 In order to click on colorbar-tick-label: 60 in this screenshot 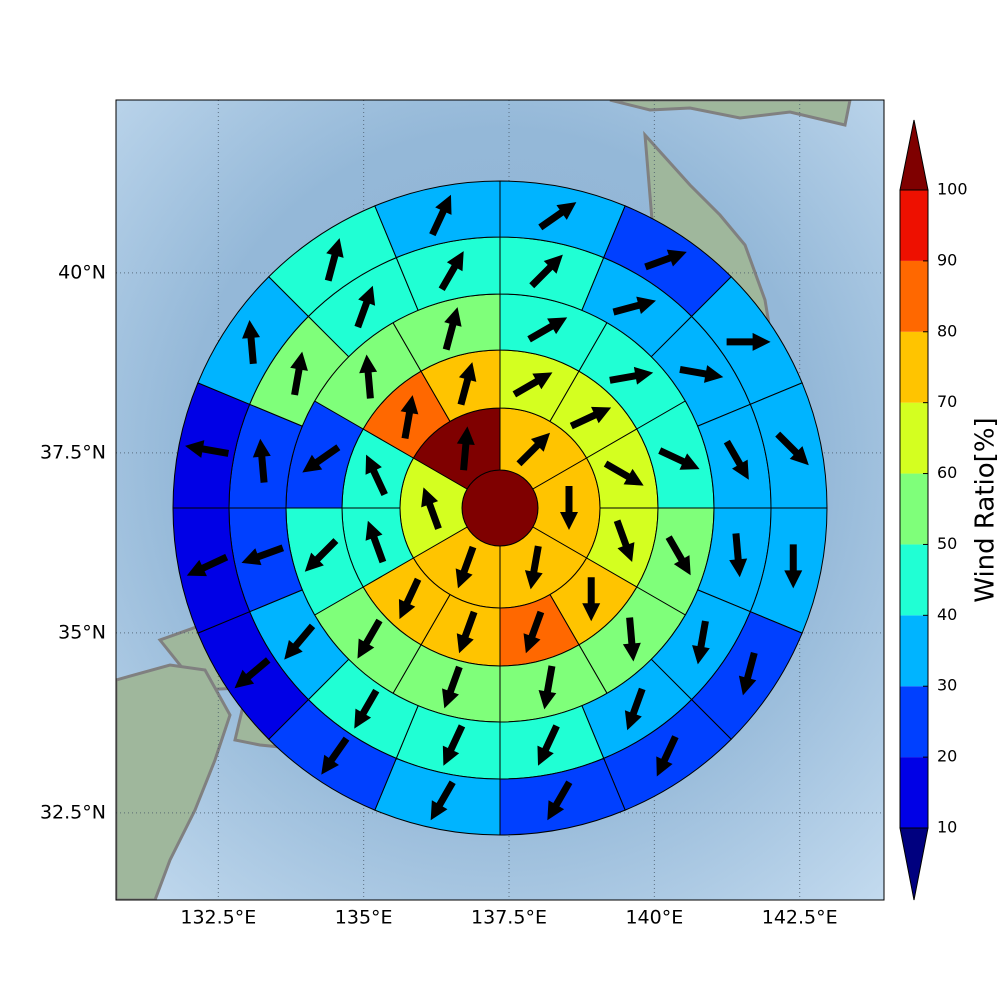, I will do `click(947, 472)`.